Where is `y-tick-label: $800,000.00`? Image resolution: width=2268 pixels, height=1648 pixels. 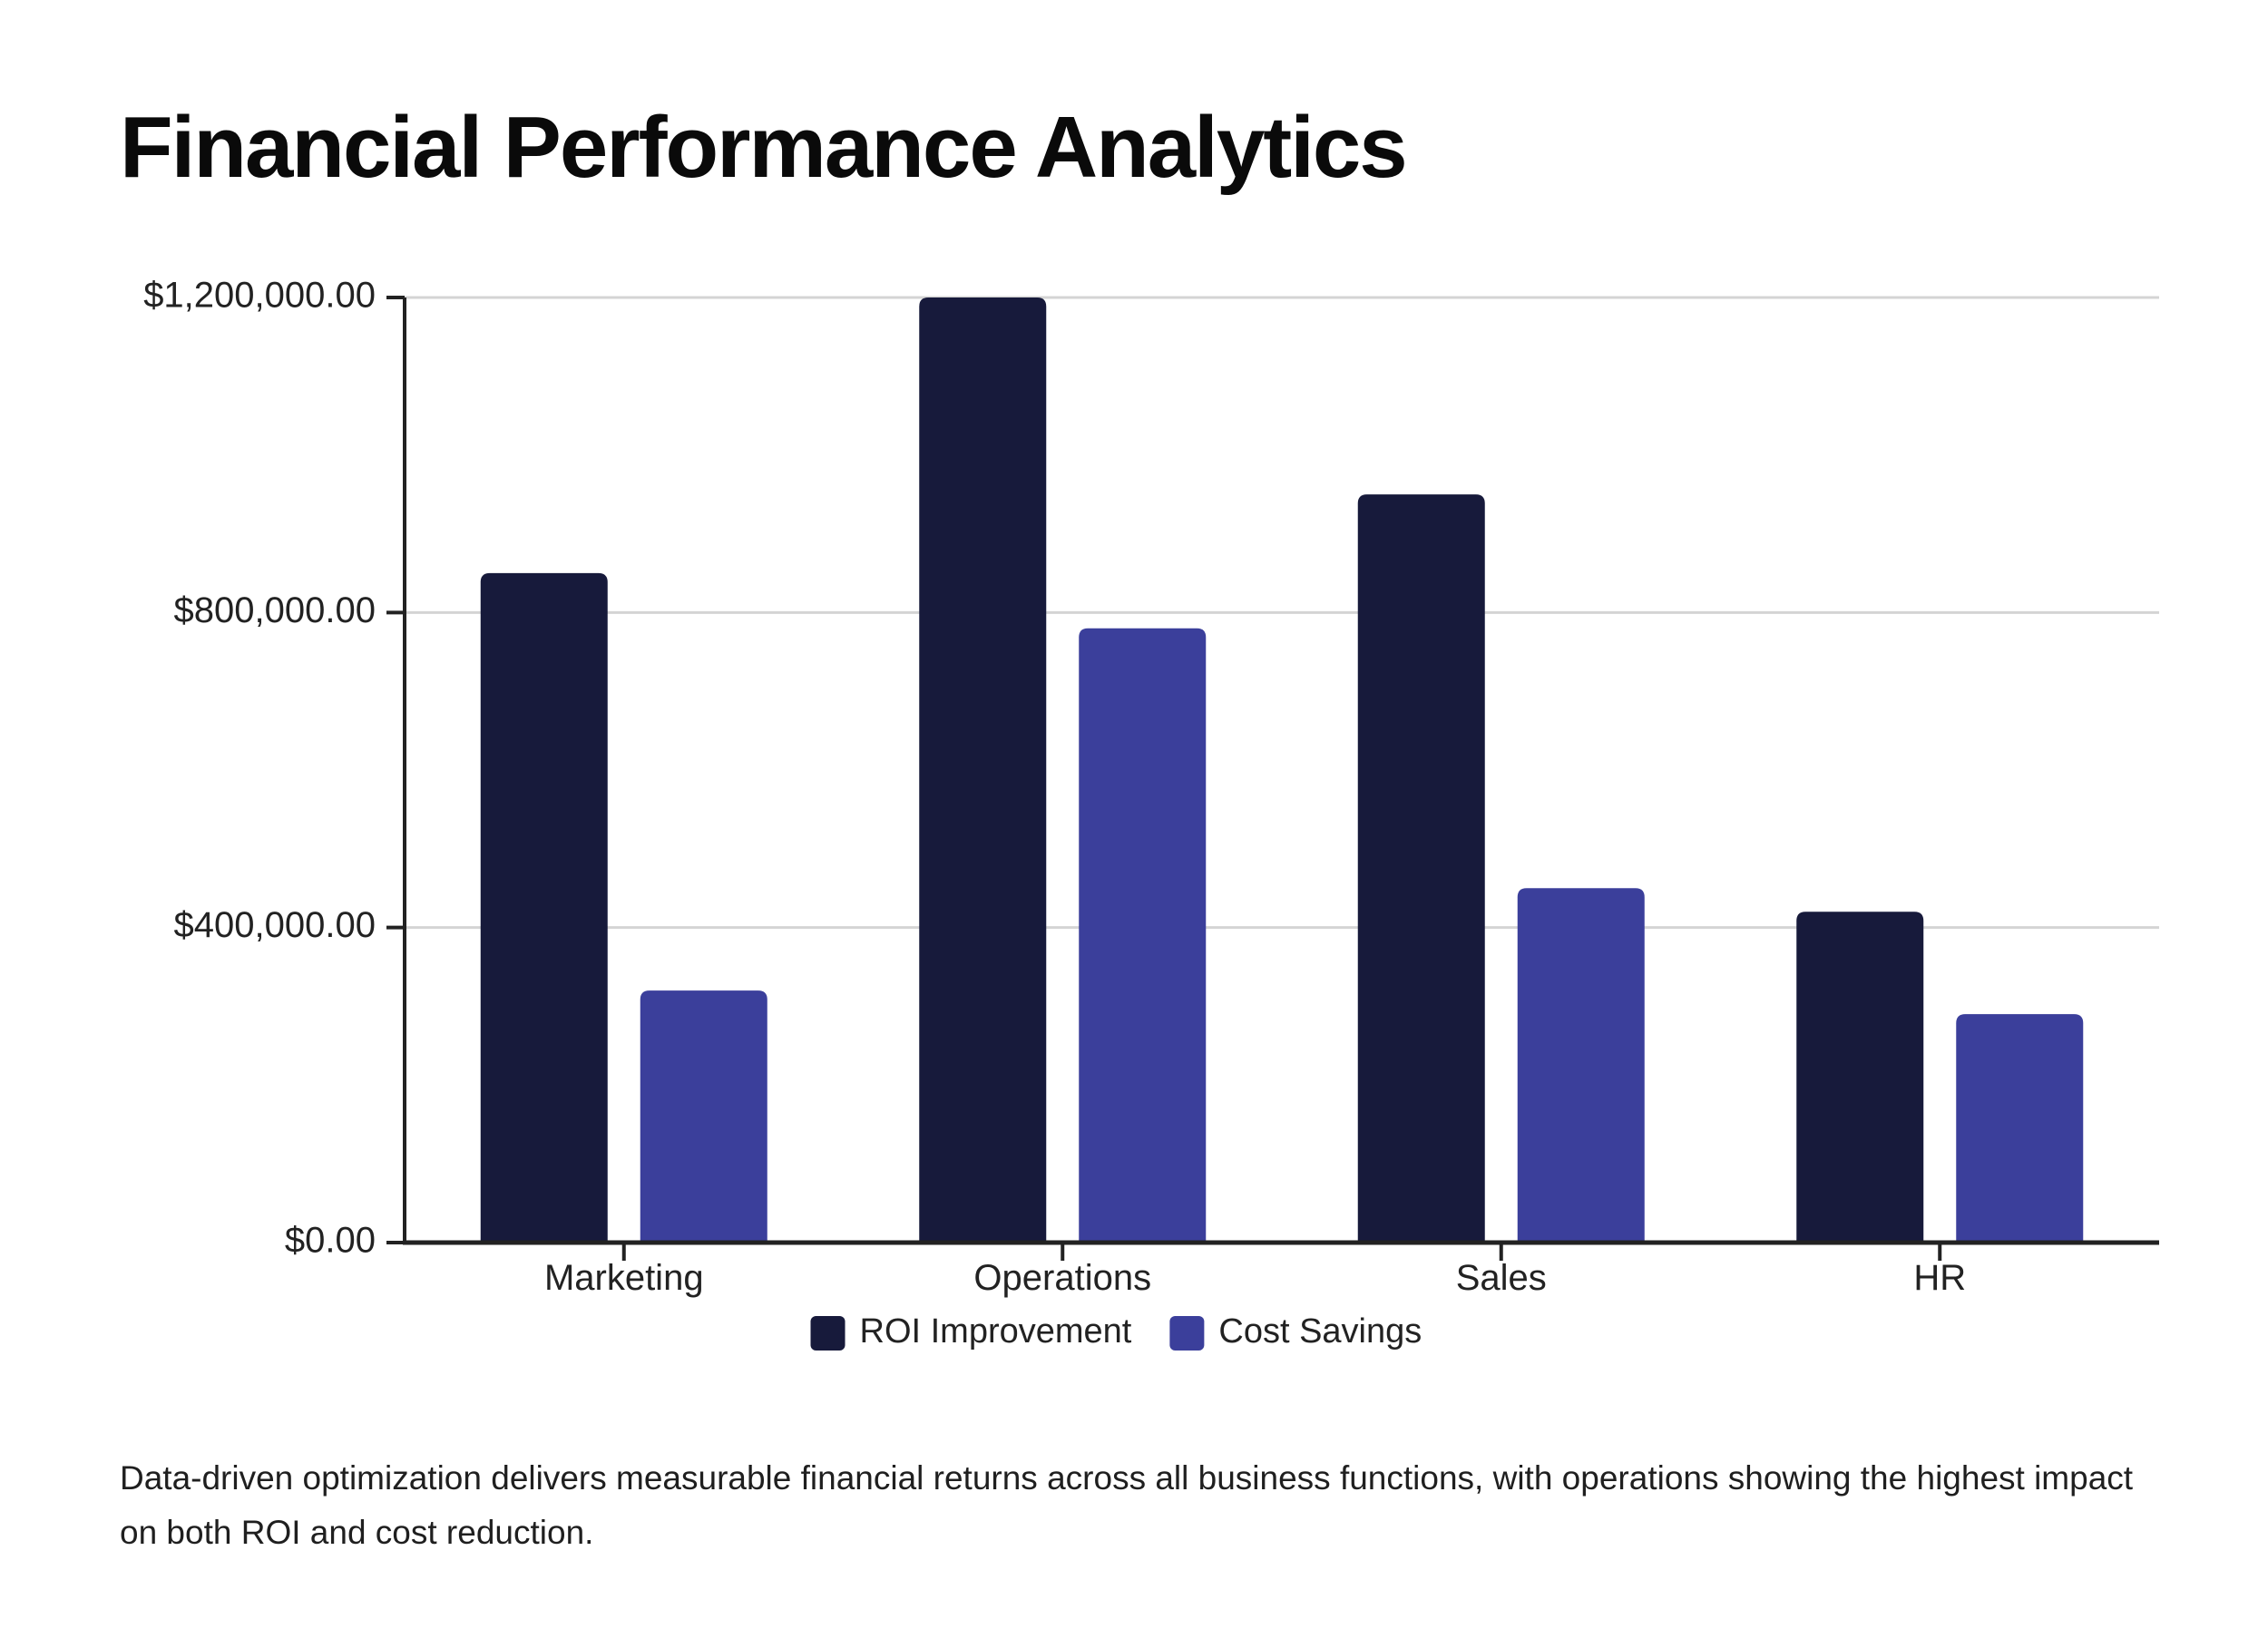
y-tick-label: $800,000.00 is located at coordinates (275, 610).